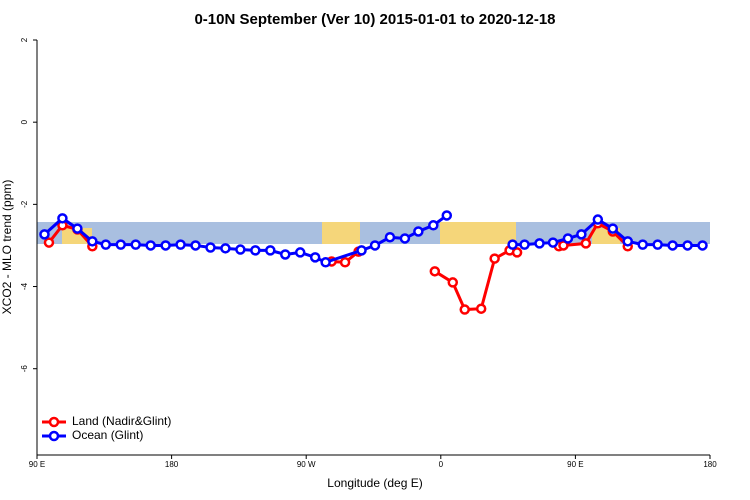  I want to click on y-axis-label: XCO2 - MLO trend (ppm), so click(7, 247).